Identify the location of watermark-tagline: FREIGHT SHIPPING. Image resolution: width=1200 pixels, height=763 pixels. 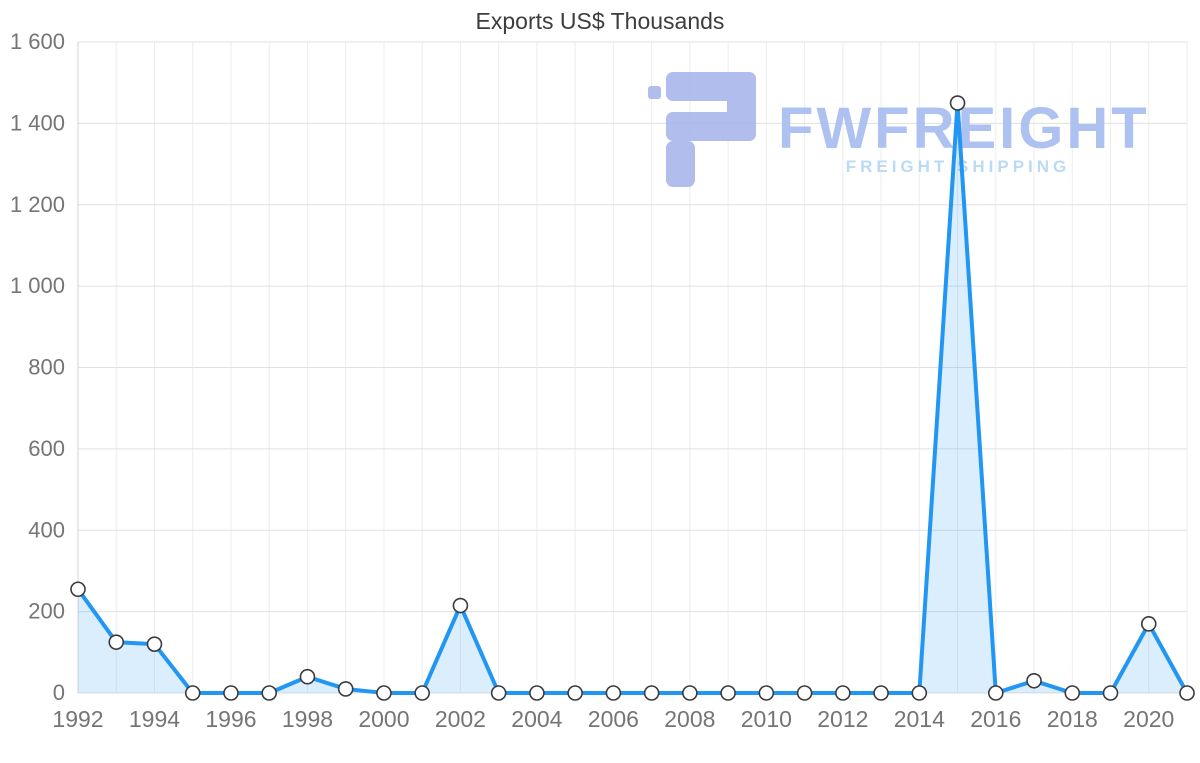
(958, 166).